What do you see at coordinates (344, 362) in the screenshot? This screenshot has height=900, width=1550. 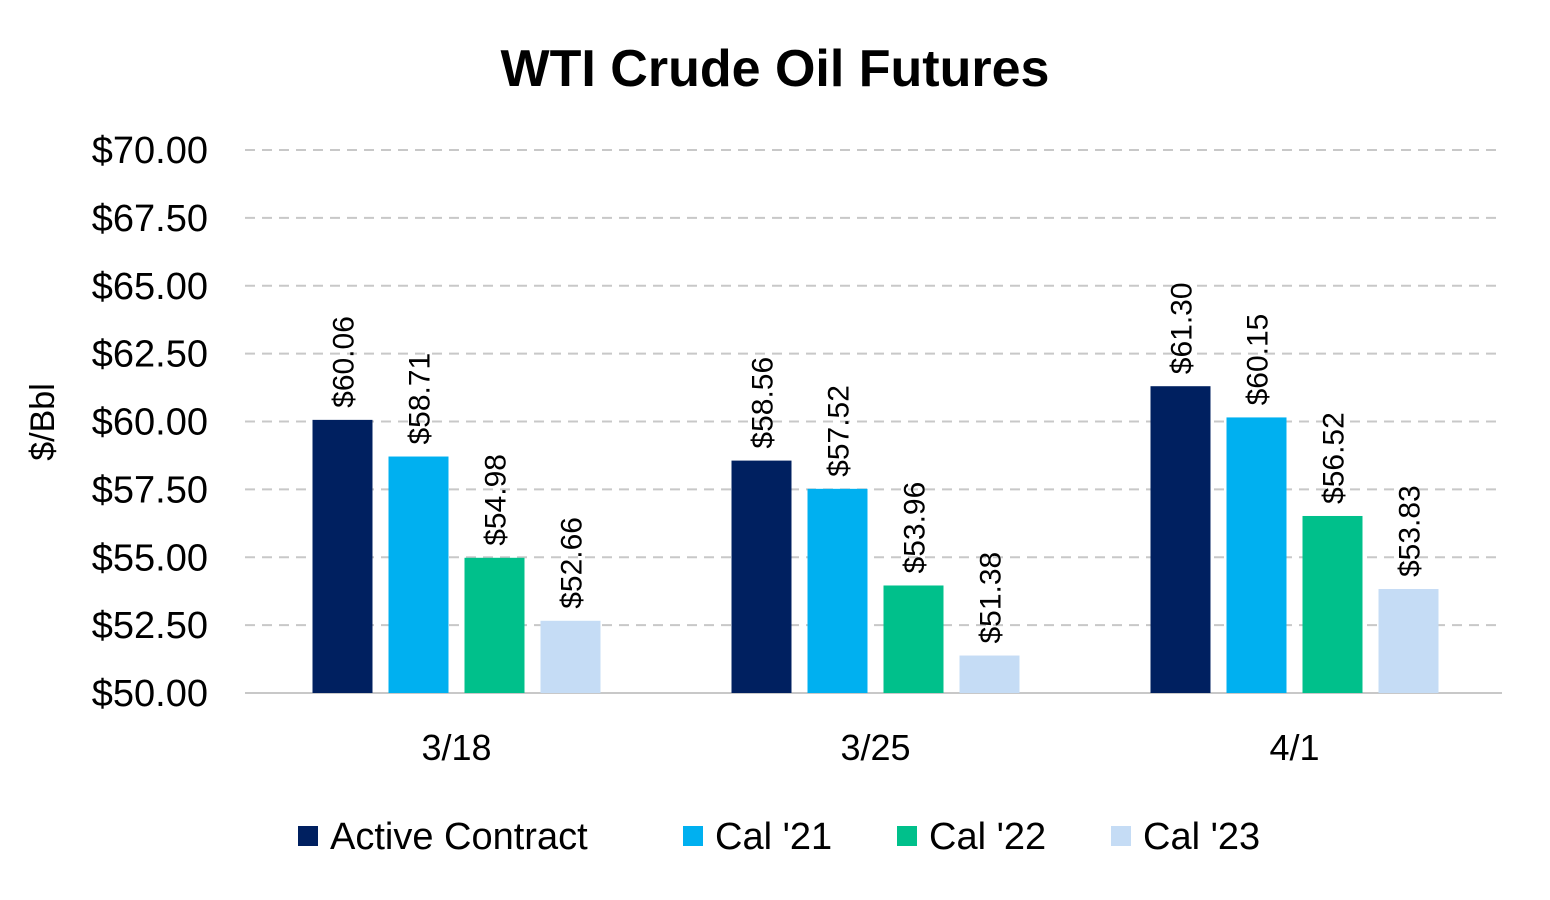 I see `data-label: $60.06` at bounding box center [344, 362].